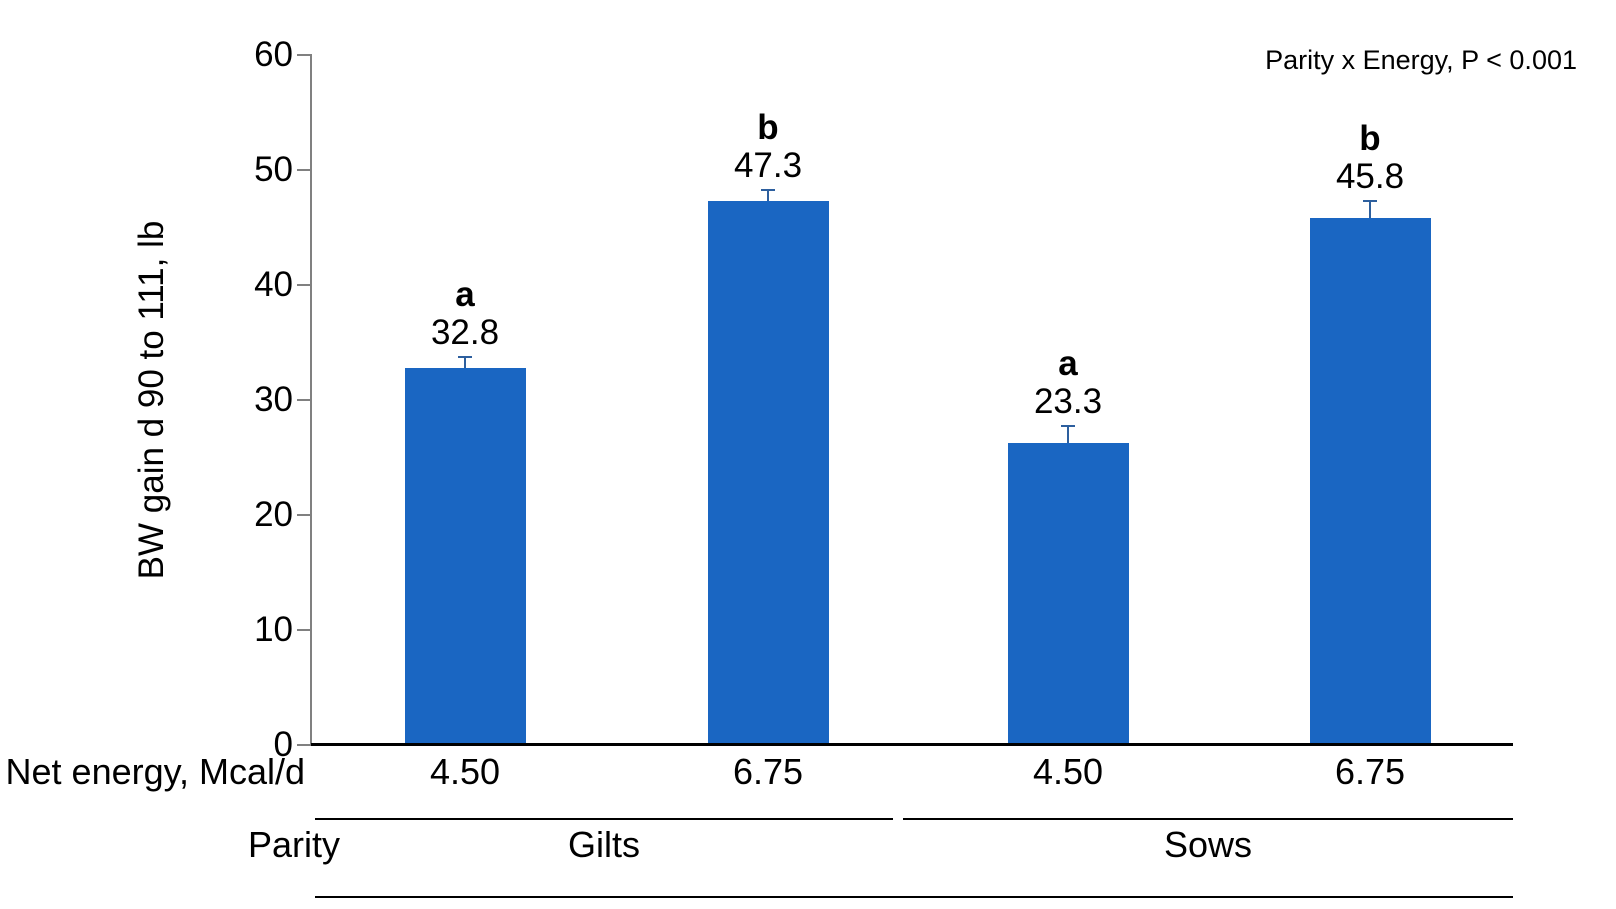  I want to click on bar-value-label: 45.8, so click(1370, 177).